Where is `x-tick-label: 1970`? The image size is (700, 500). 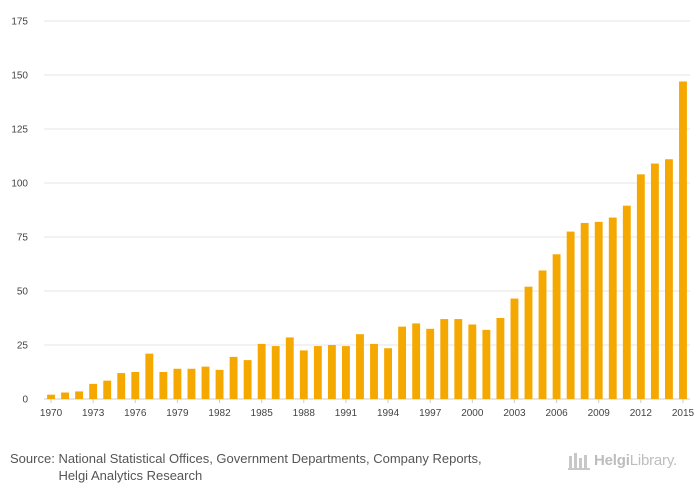 x-tick-label: 1970 is located at coordinates (51, 413).